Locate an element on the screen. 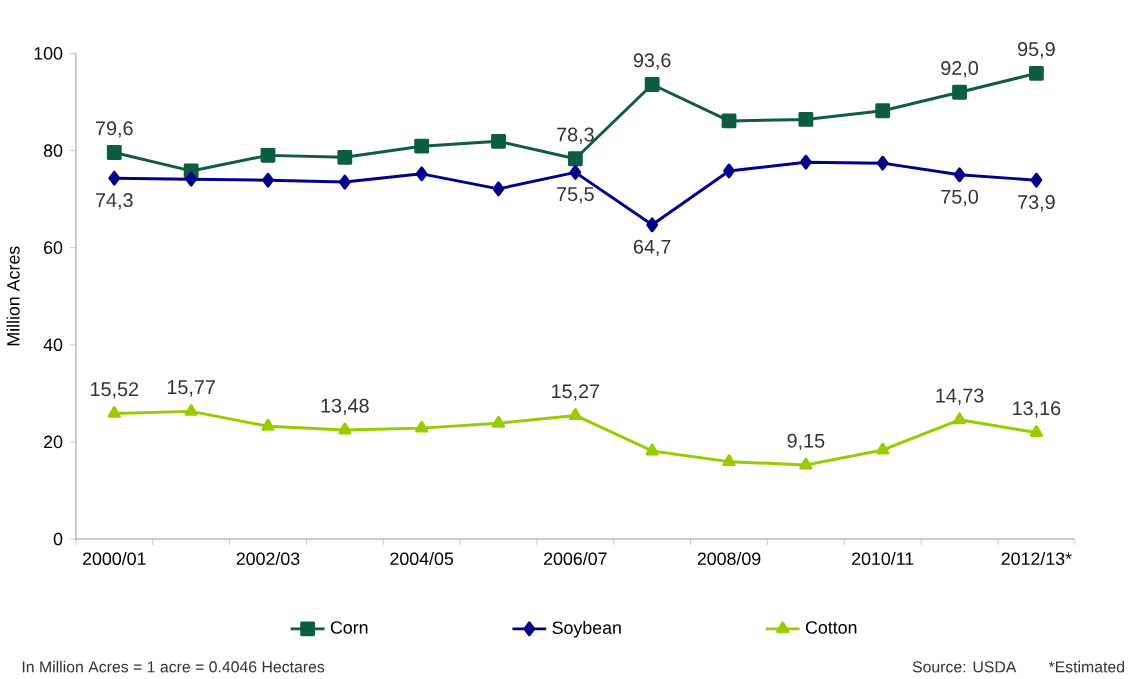  x-tick-label: 2010/11 is located at coordinates (883, 558).